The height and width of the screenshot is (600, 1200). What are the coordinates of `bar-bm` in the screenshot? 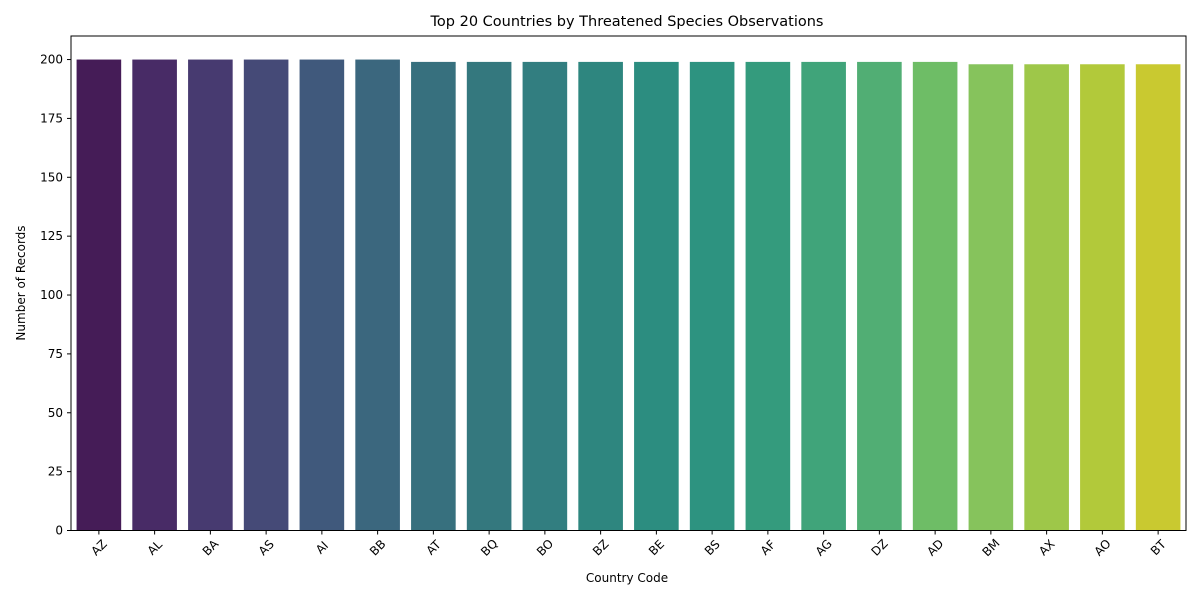 It's located at (991, 297).